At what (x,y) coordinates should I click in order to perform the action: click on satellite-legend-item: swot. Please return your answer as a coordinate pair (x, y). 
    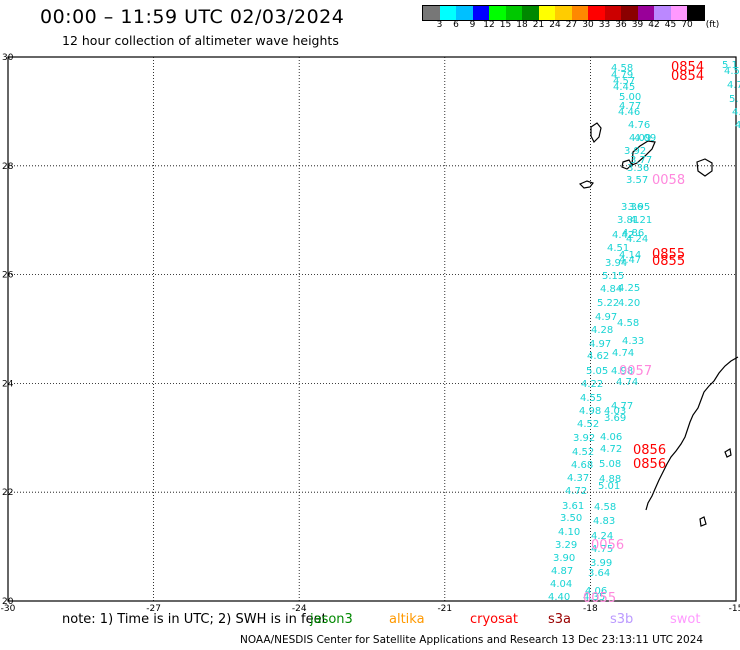
    Looking at the image, I should click on (685, 619).